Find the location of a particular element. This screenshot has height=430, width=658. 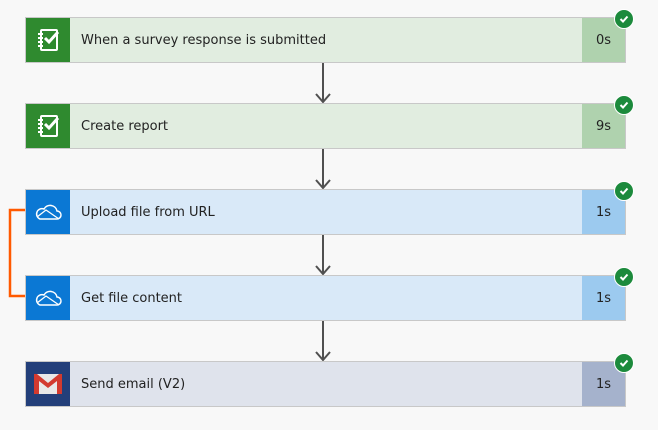

flow-step-card: When a survey response is submitted 0s is located at coordinates (329, 36).